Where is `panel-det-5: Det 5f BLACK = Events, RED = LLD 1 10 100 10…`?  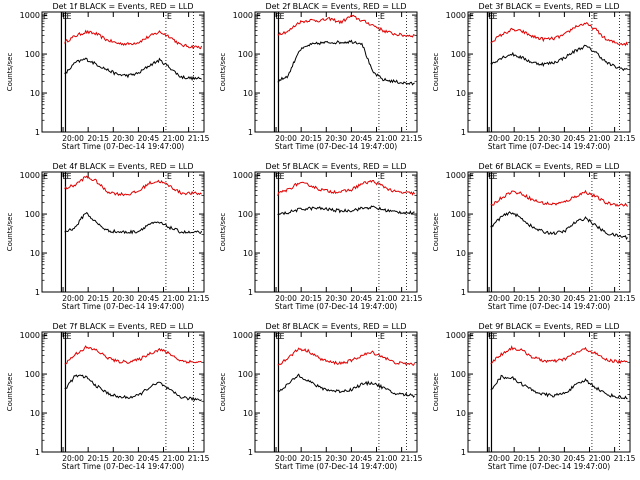 panel-det-5: Det 5f BLACK = Events, RED = LLD 1 10 100 10… is located at coordinates (321, 236).